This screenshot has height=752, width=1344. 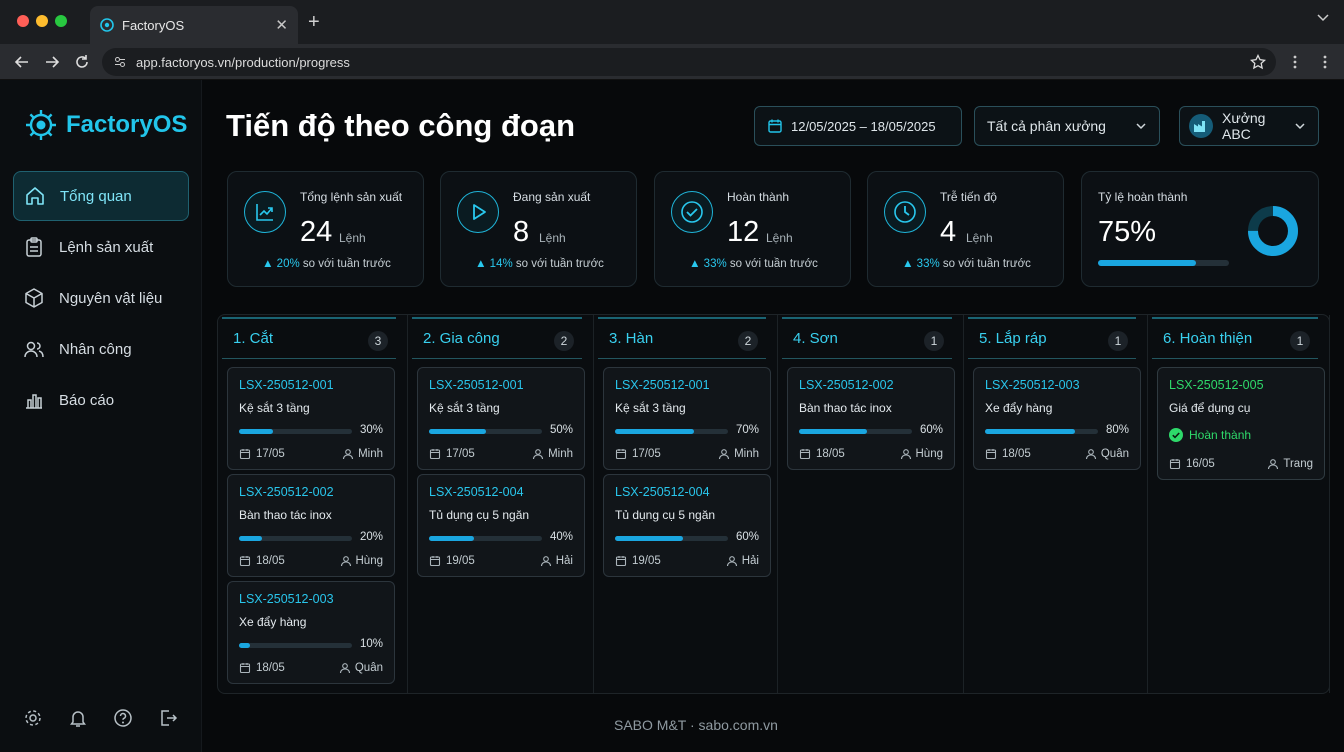 What do you see at coordinates (501, 418) in the screenshot?
I see `order-card: LSX-250512-001 Kệ sắt 3 tầng 50% 17/05 Minh` at bounding box center [501, 418].